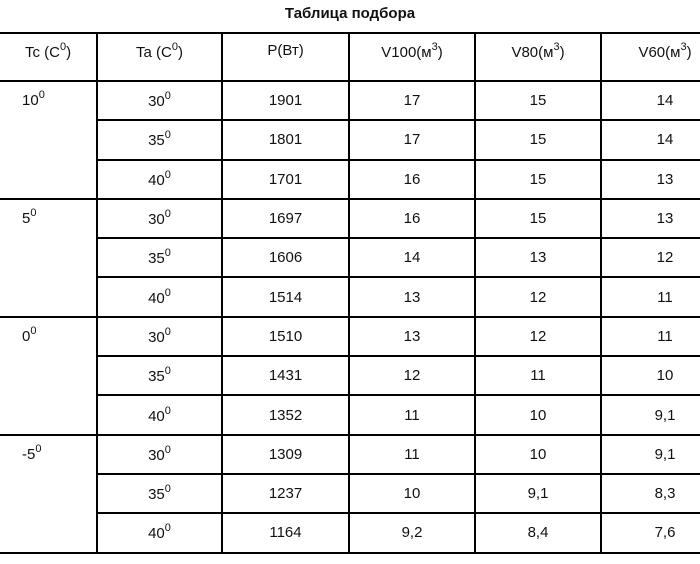 The image size is (700, 564). Describe the element at coordinates (285, 258) in the screenshot. I see `cell-value: 1606` at that location.